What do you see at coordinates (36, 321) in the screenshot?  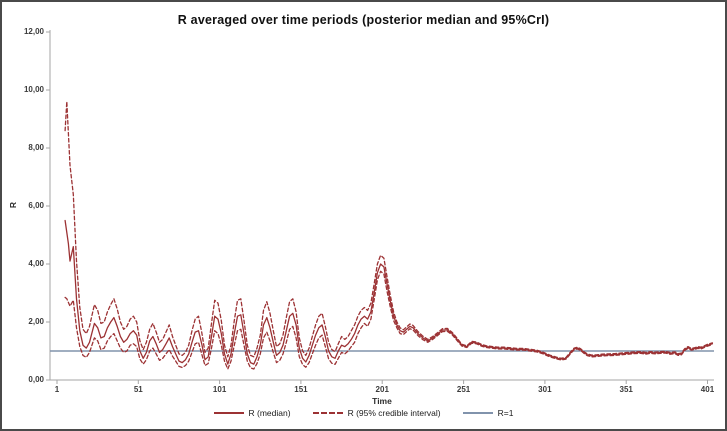 I see `y-tick-label: 2,00` at bounding box center [36, 321].